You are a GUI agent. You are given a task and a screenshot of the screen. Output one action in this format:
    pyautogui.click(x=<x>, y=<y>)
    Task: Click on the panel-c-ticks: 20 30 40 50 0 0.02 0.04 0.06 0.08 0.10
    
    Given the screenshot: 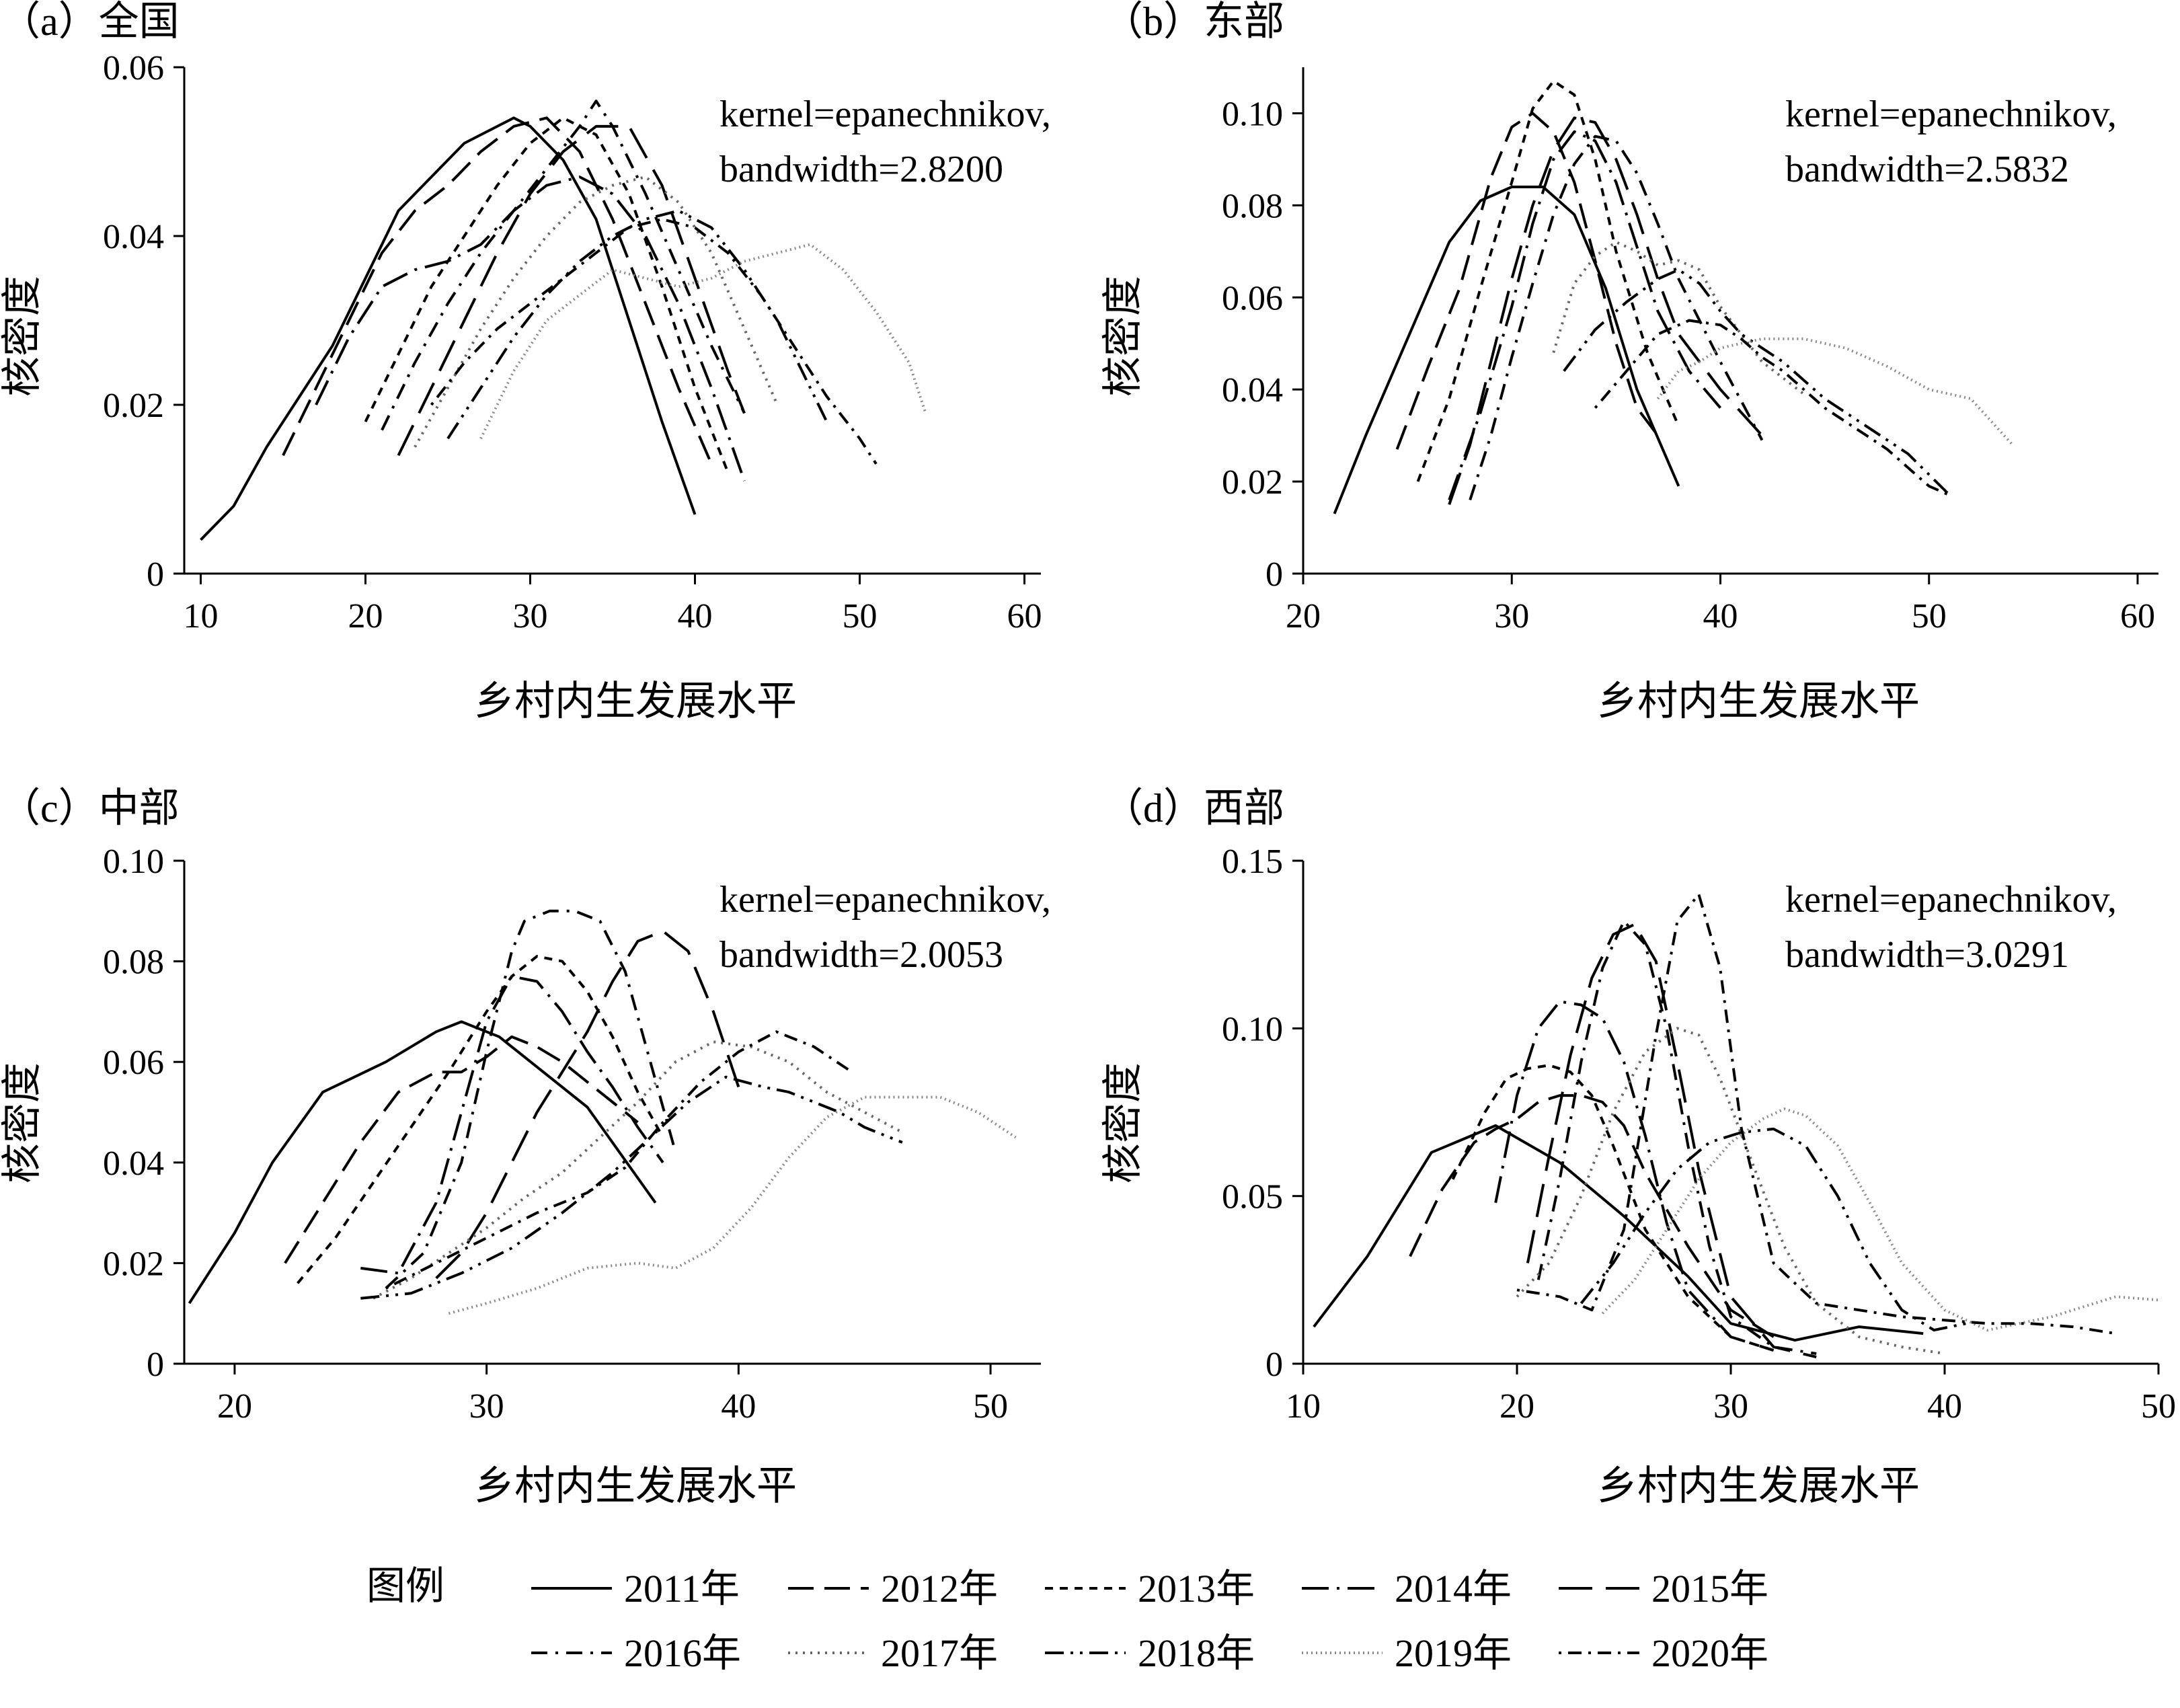 What is the action you would take?
    pyautogui.click(x=555, y=1134)
    